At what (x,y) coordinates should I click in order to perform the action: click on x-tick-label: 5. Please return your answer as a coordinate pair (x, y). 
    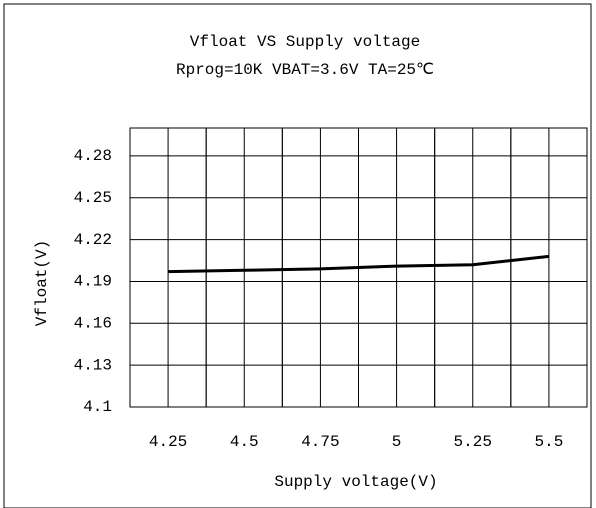
    Looking at the image, I should click on (397, 442).